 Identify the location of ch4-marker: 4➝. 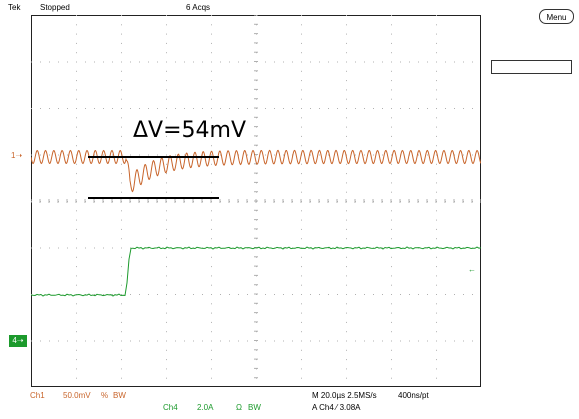
(18, 341).